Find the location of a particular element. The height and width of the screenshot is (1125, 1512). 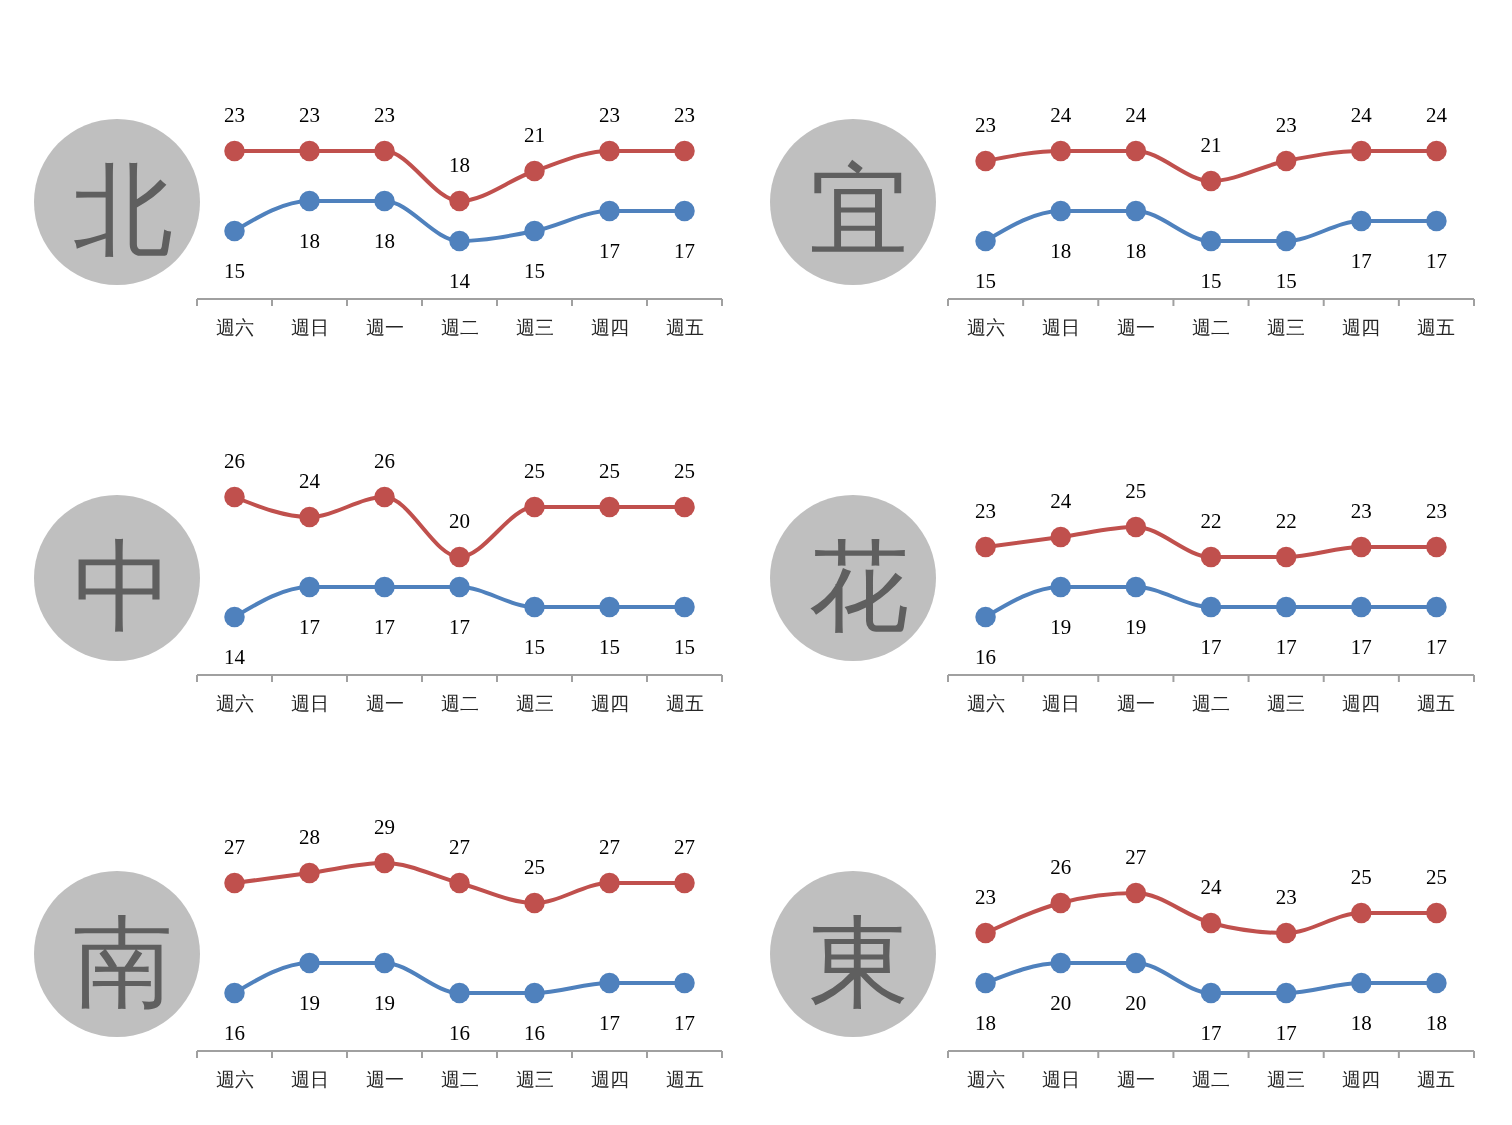

data-label: 16 is located at coordinates (986, 657).